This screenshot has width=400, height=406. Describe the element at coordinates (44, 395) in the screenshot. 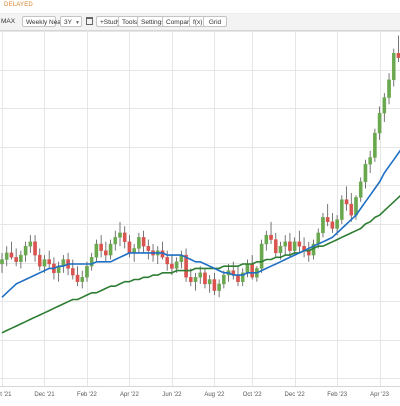

I see `x-tick-label: Dec '21` at that location.